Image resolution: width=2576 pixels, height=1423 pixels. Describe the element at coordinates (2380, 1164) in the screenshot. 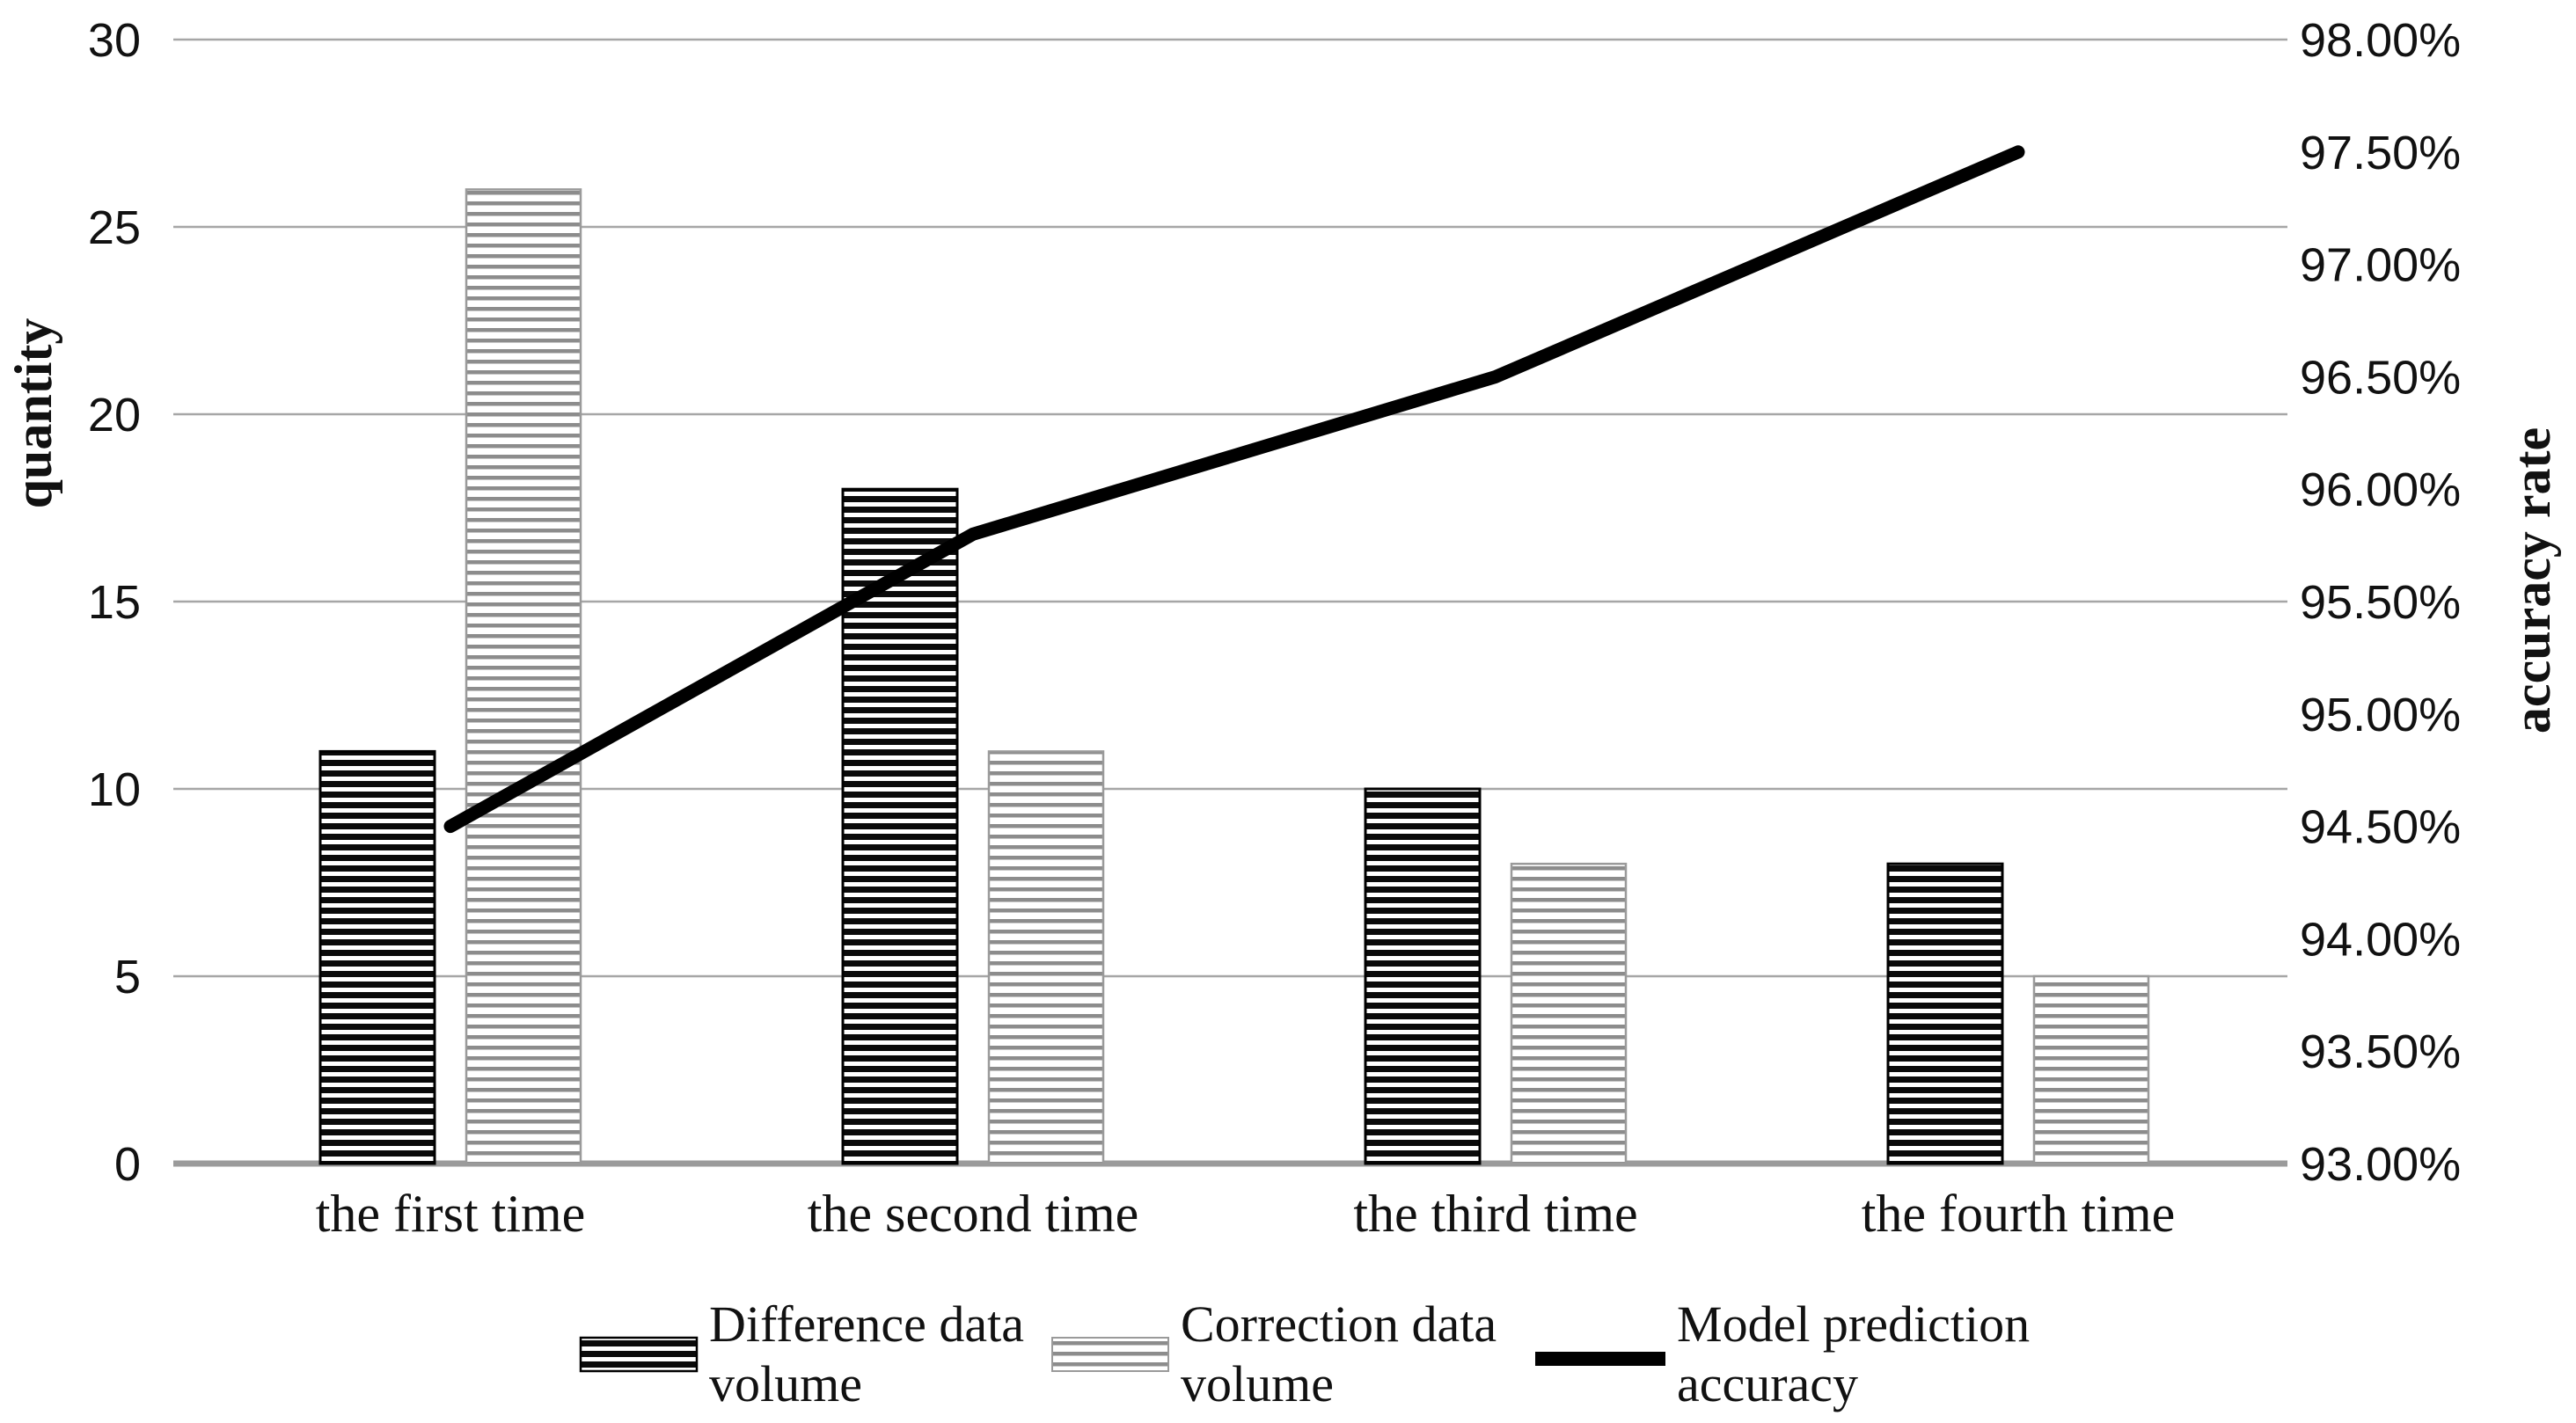

I see `right-axis-tick-label: 93.00%` at that location.